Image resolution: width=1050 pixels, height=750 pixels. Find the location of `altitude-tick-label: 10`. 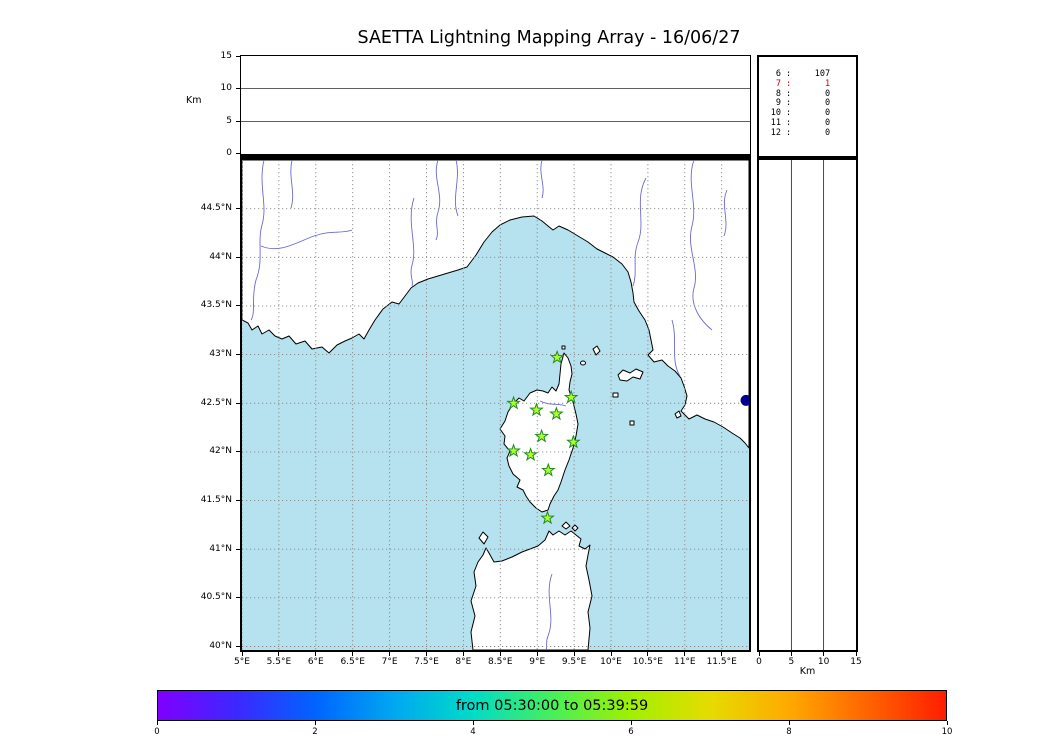

altitude-tick-label: 10 is located at coordinates (226, 88).